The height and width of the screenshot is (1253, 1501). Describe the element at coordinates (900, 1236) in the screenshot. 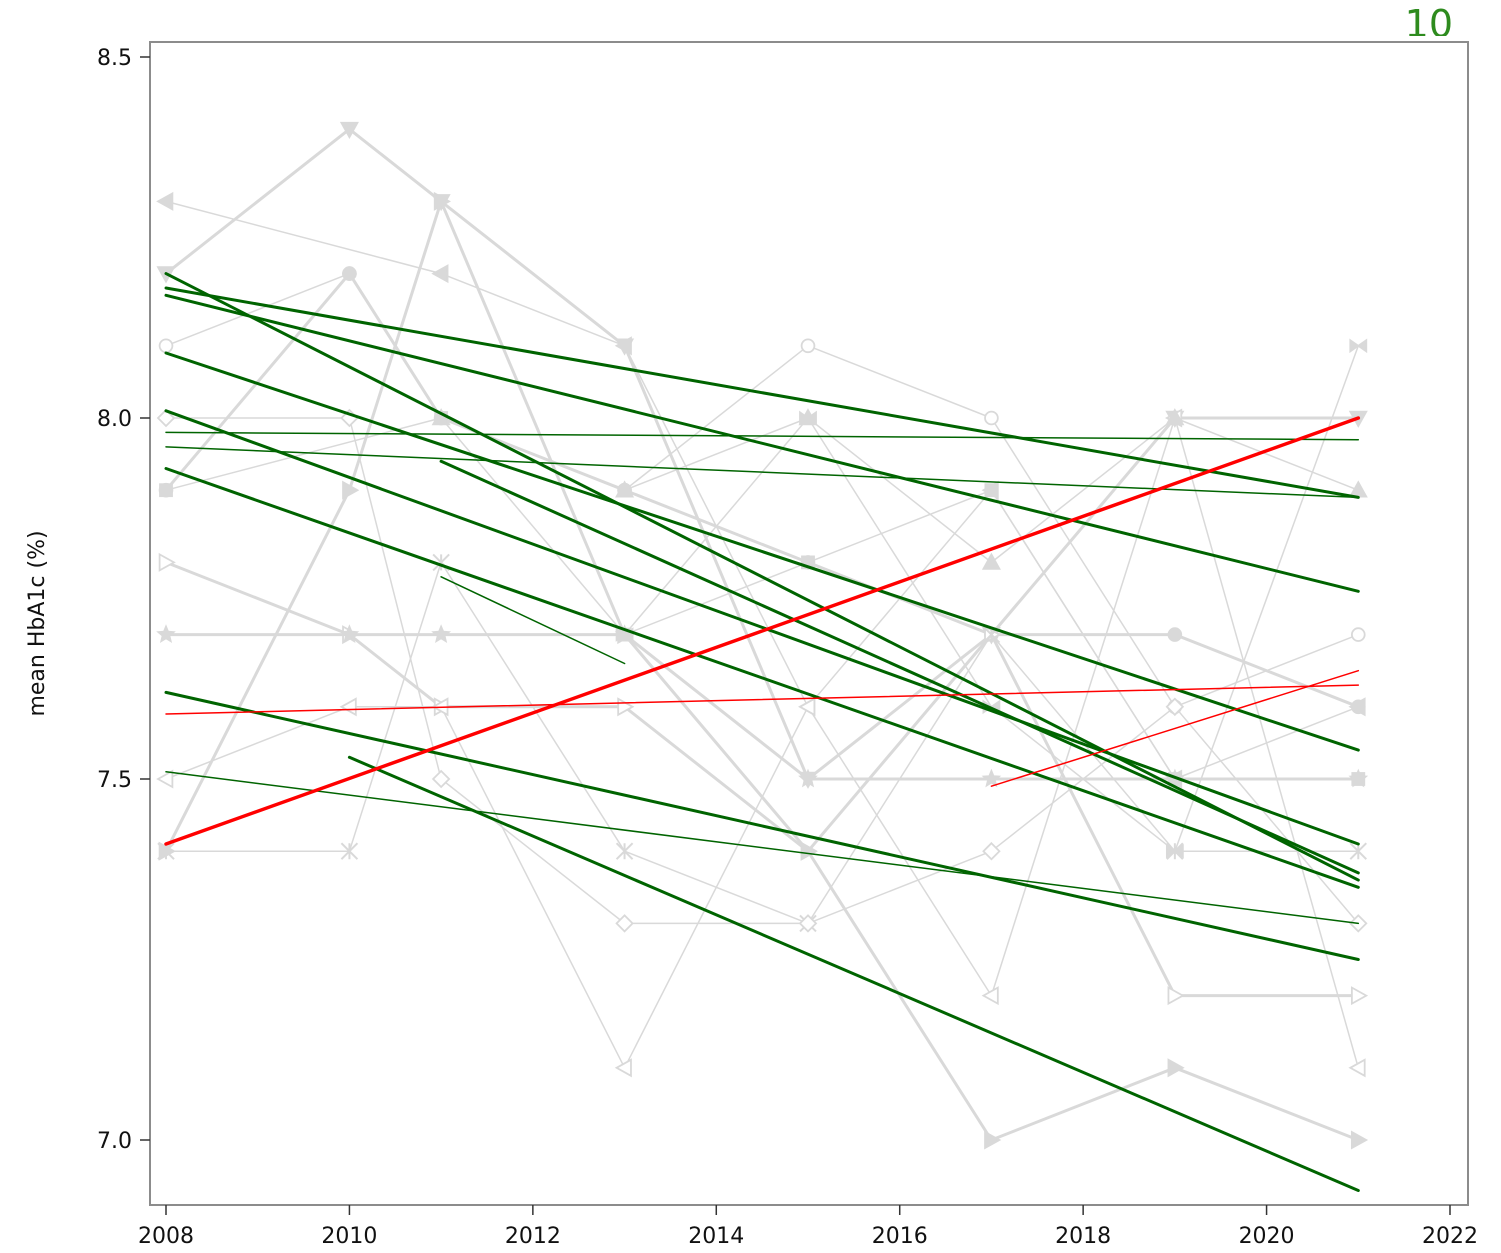

I see `x-tick-label: 2016` at that location.